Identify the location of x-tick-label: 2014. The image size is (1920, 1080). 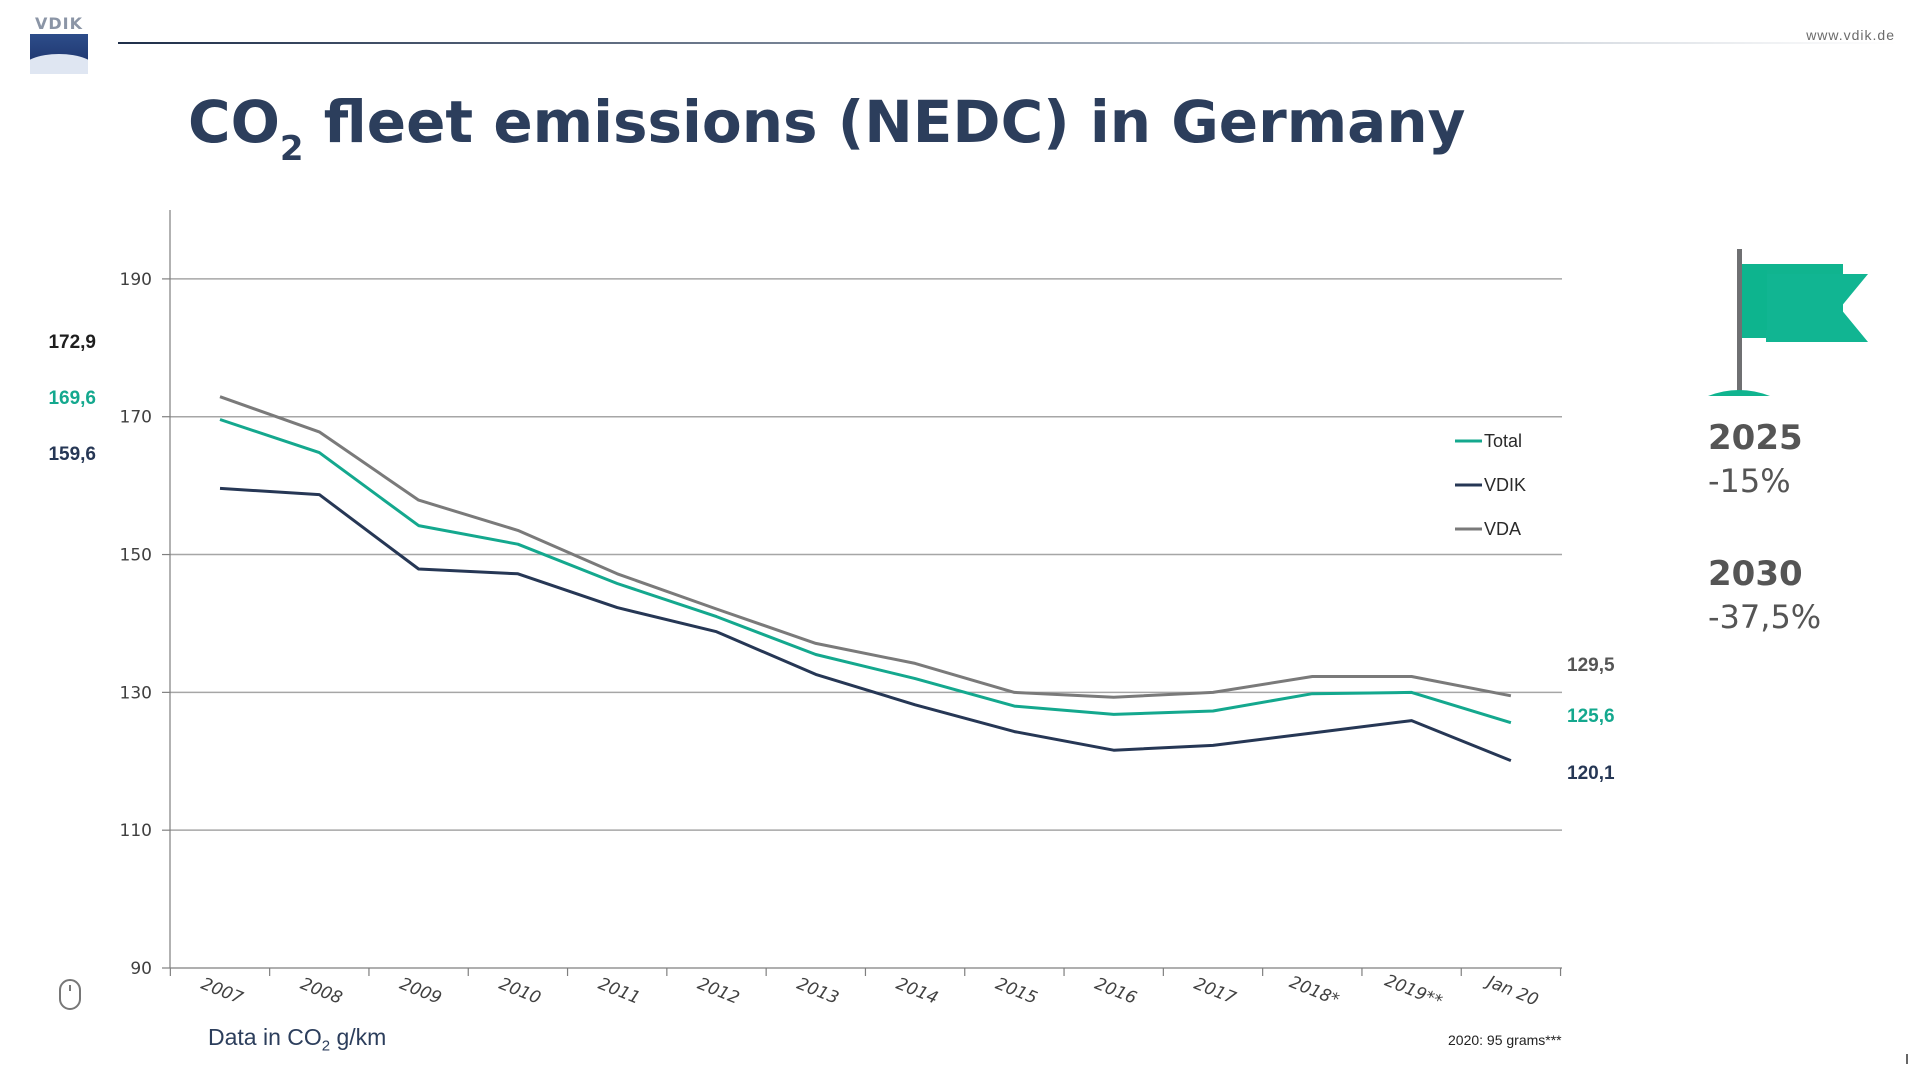
(917, 991).